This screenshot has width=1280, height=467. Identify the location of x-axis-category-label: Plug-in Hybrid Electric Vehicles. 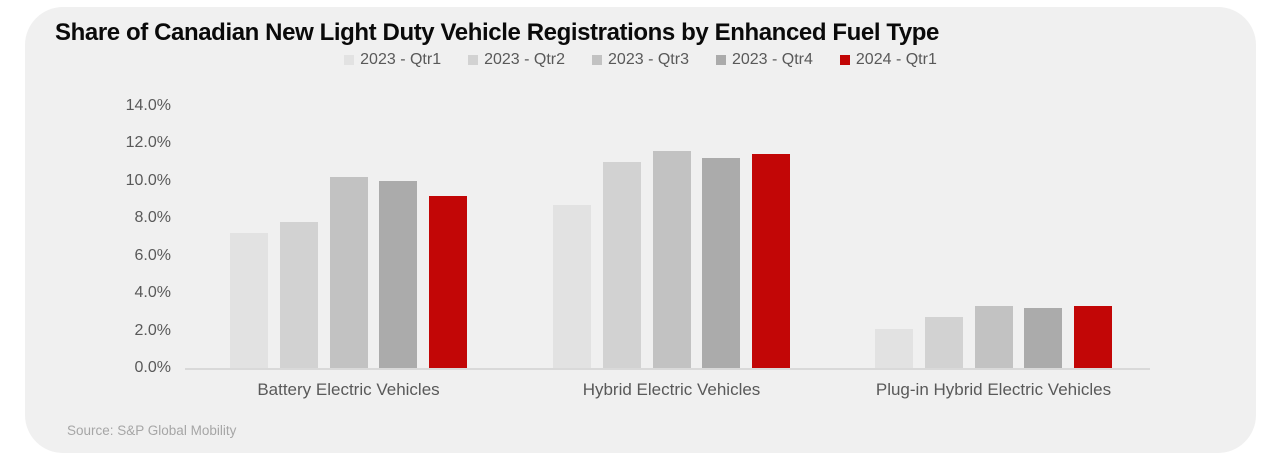
(993, 389).